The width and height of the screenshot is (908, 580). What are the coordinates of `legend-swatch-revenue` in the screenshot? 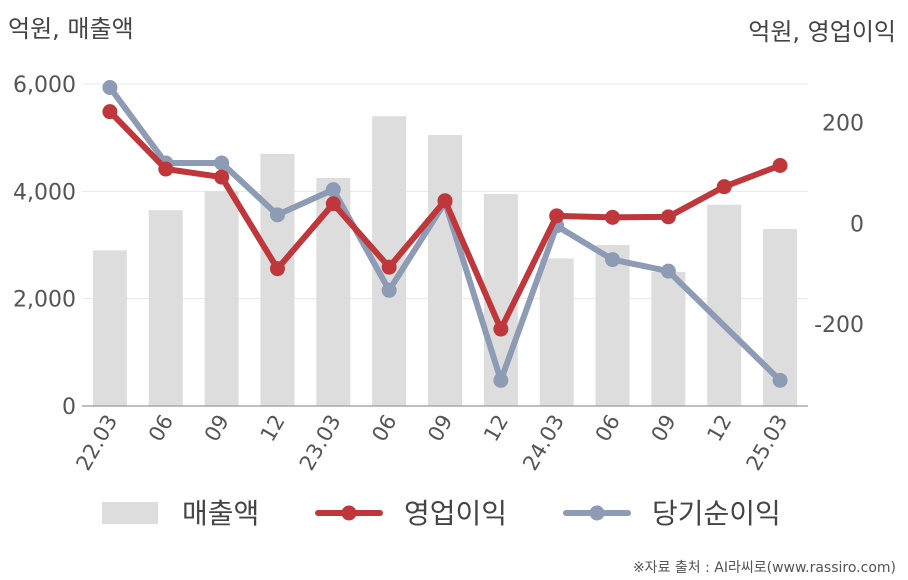 It's located at (130, 513).